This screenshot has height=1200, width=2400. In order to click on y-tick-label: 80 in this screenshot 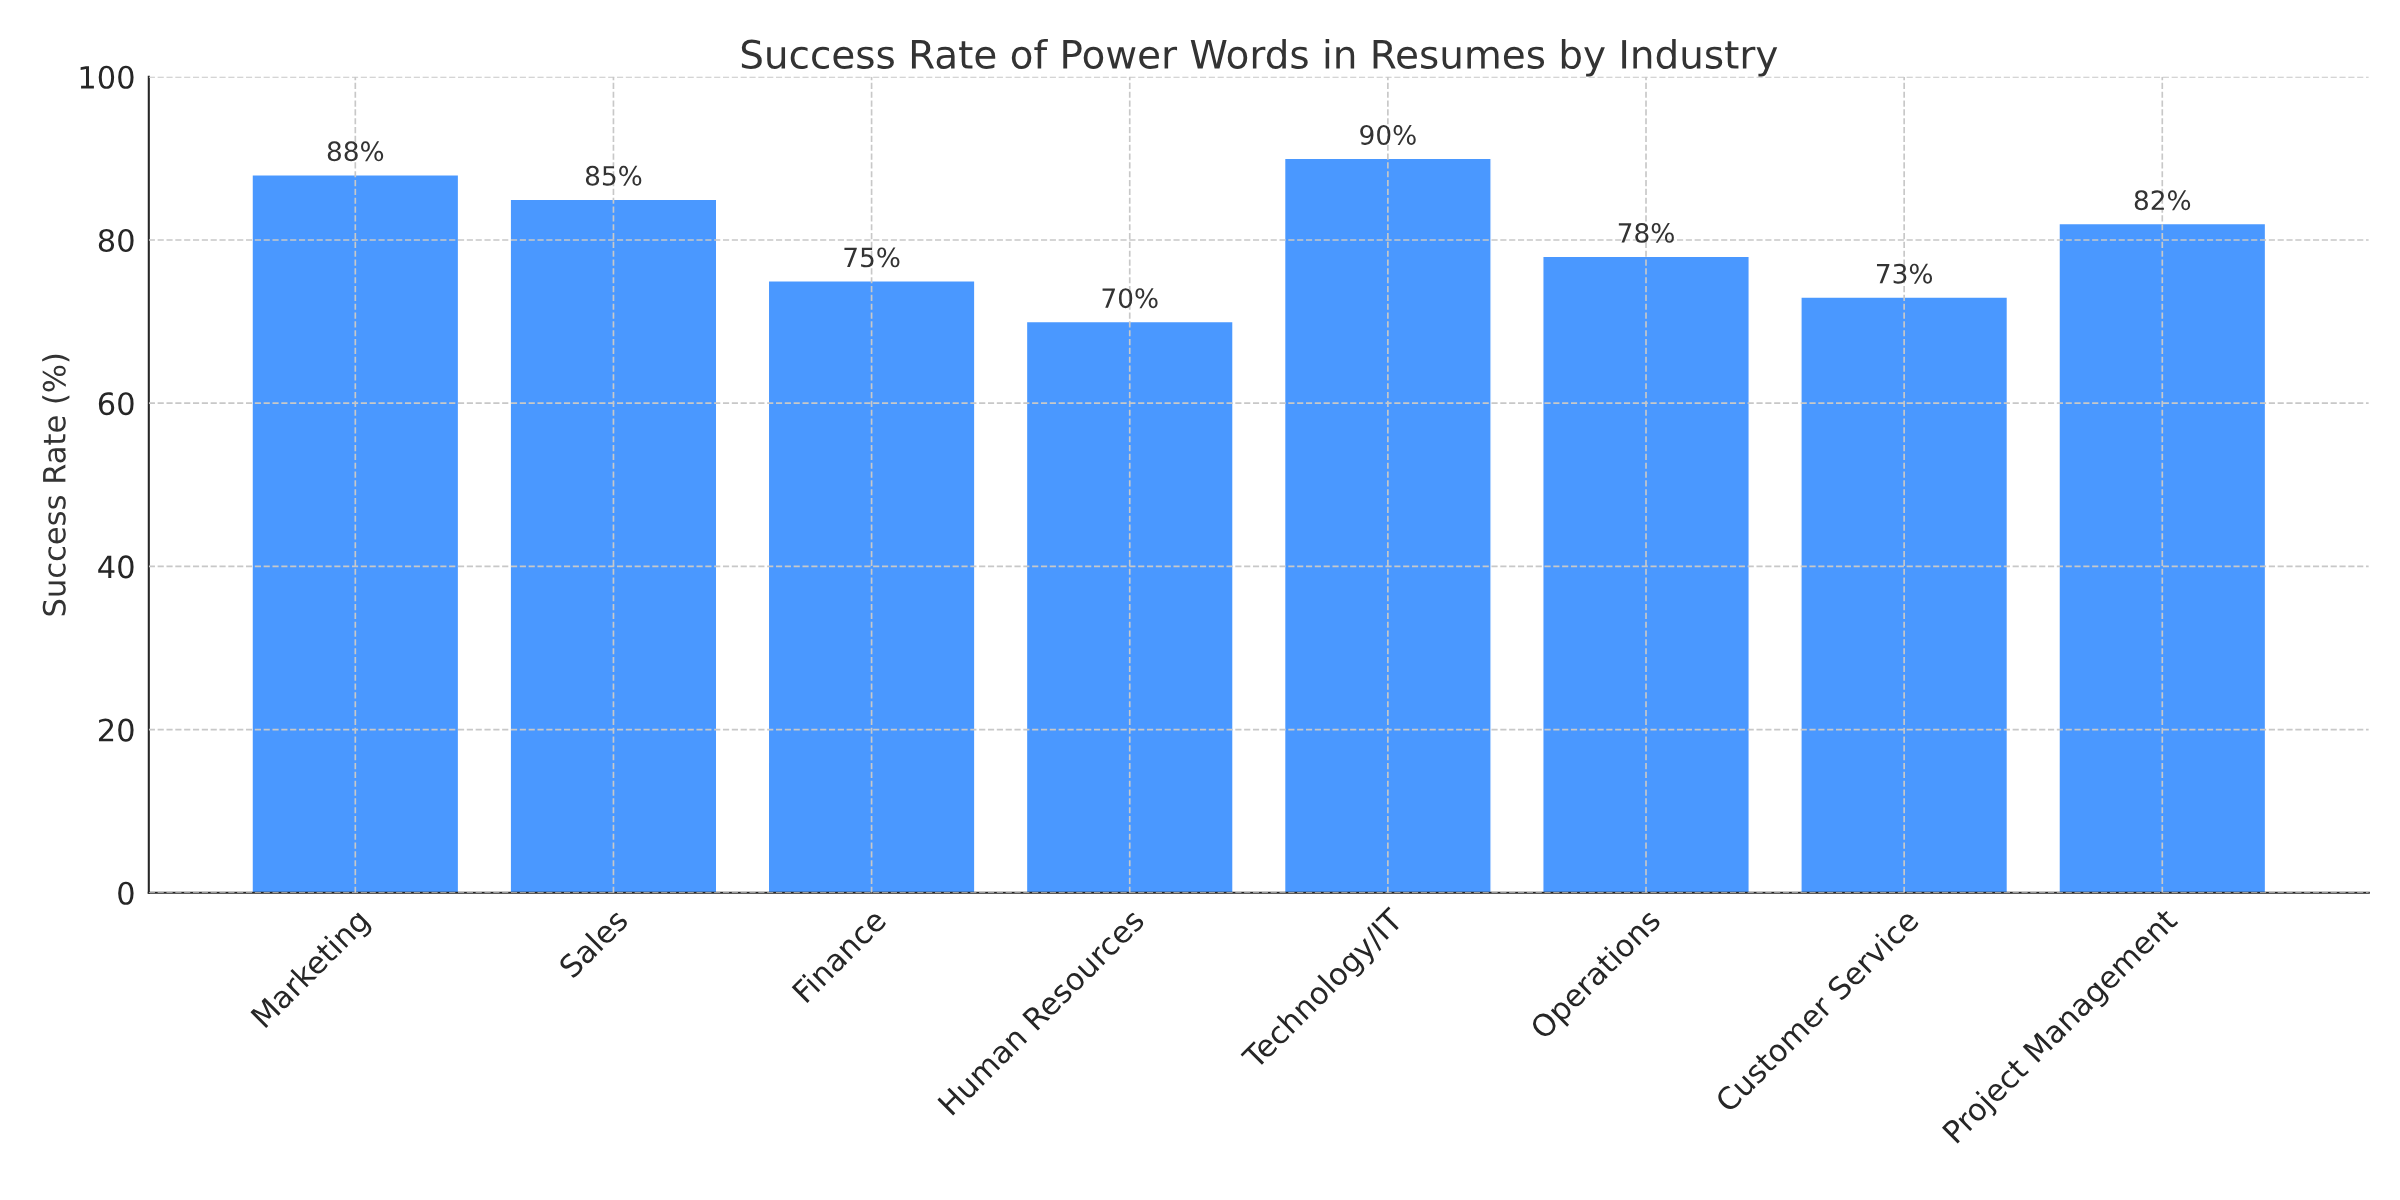, I will do `click(116, 240)`.